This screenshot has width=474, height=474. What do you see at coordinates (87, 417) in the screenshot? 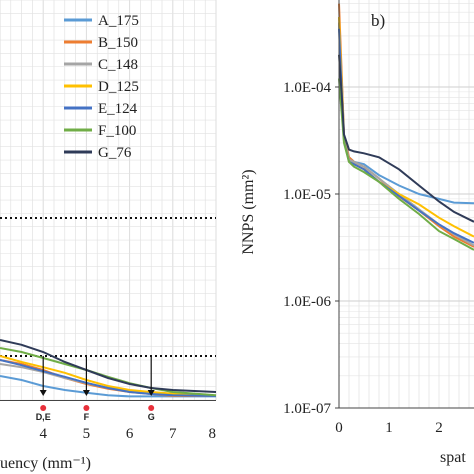
I see `marker-label: F` at bounding box center [87, 417].